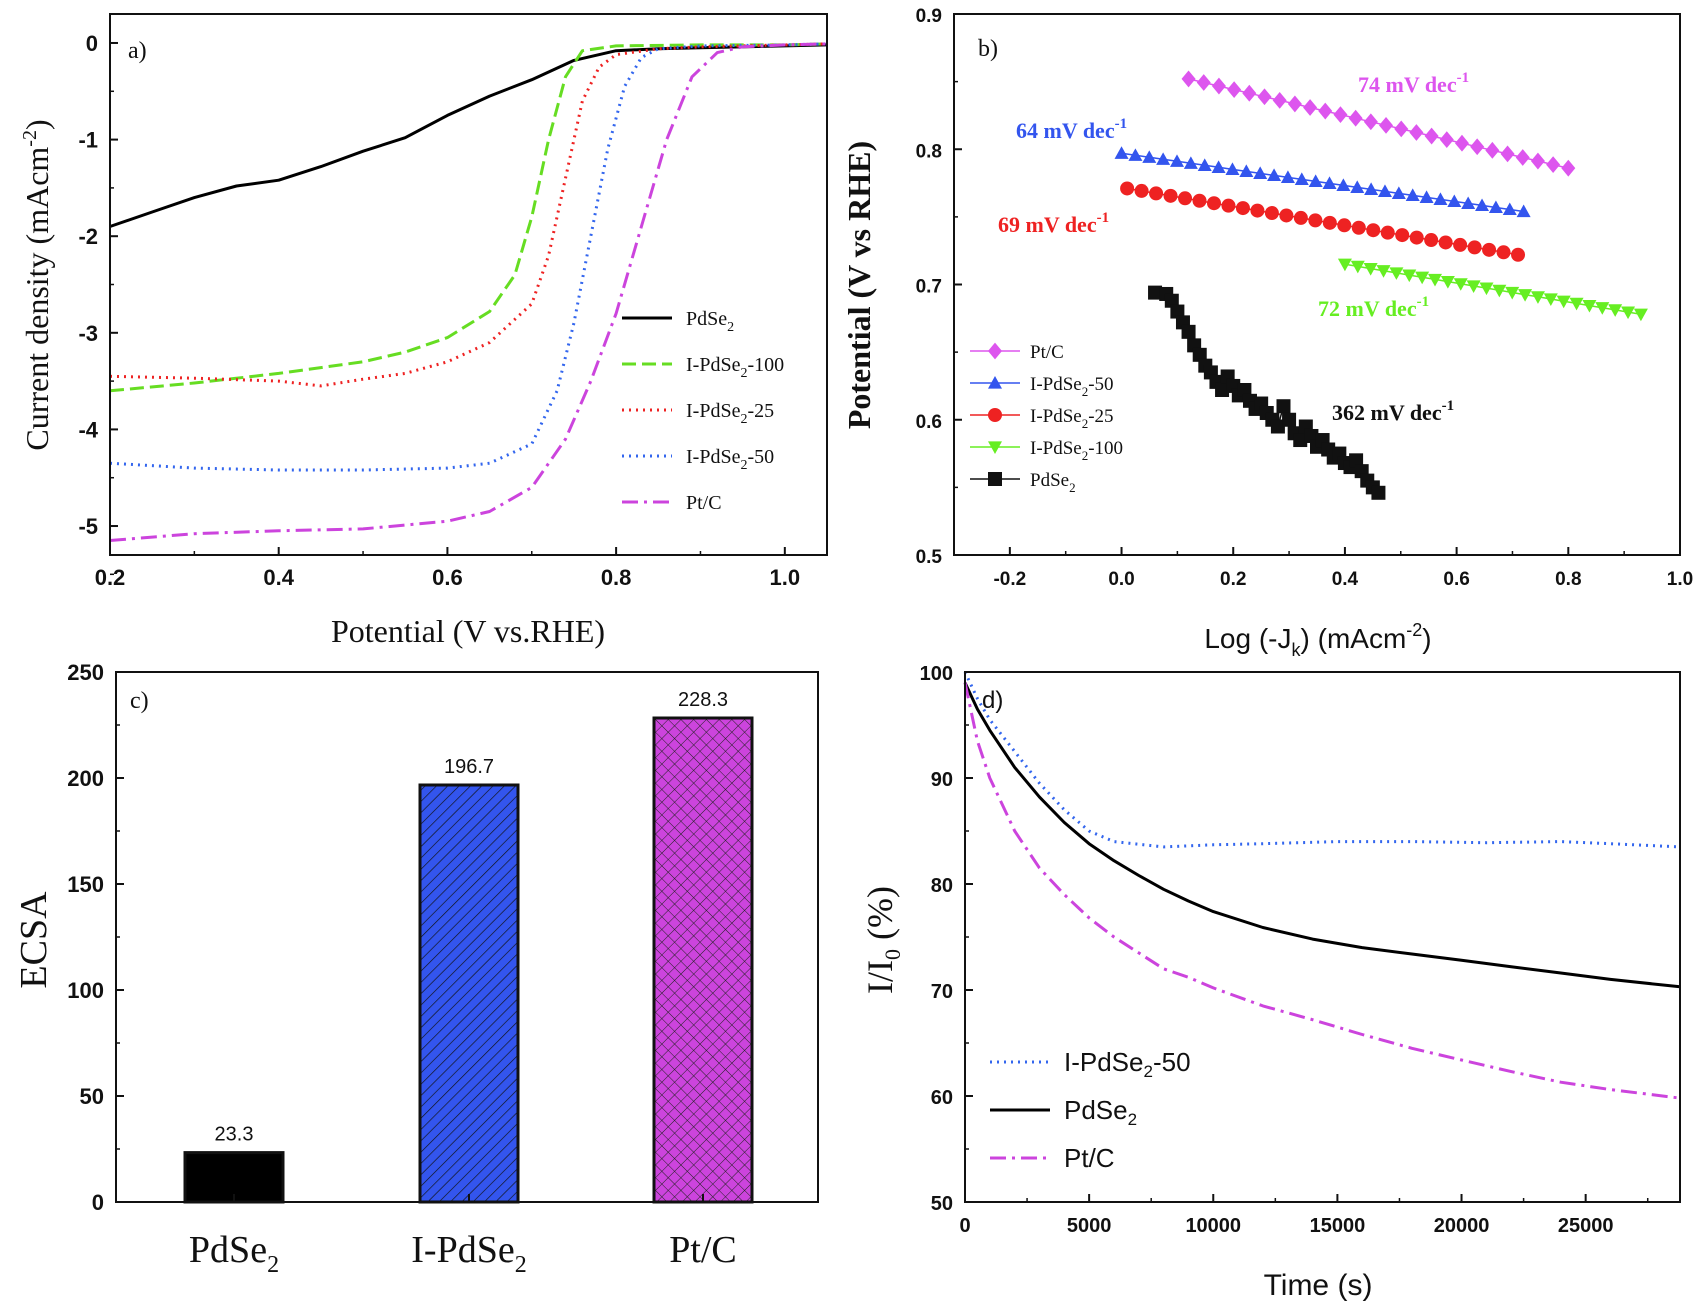  Describe the element at coordinates (704, 503) in the screenshot. I see `panel-a-legend-label: Pt/C` at that location.